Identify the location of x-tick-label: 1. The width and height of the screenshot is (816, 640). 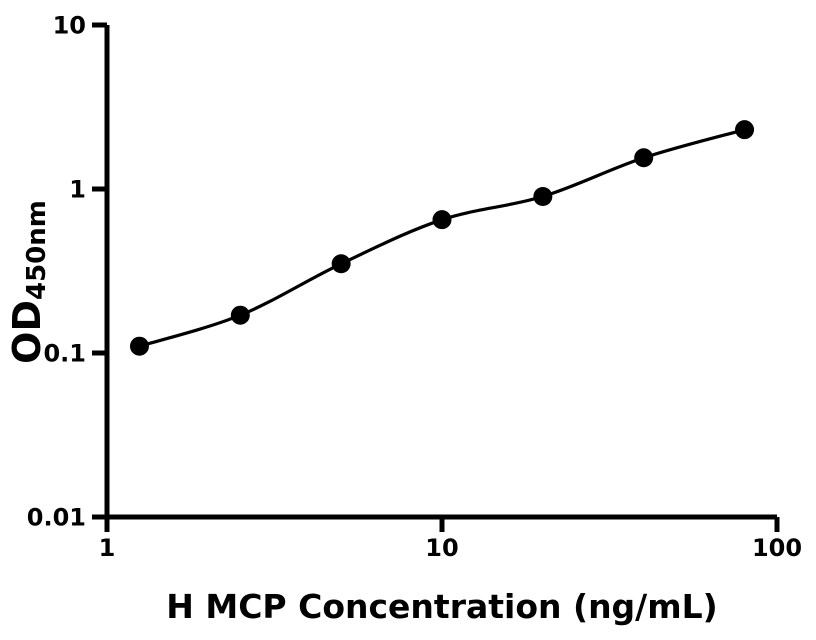
(107, 548).